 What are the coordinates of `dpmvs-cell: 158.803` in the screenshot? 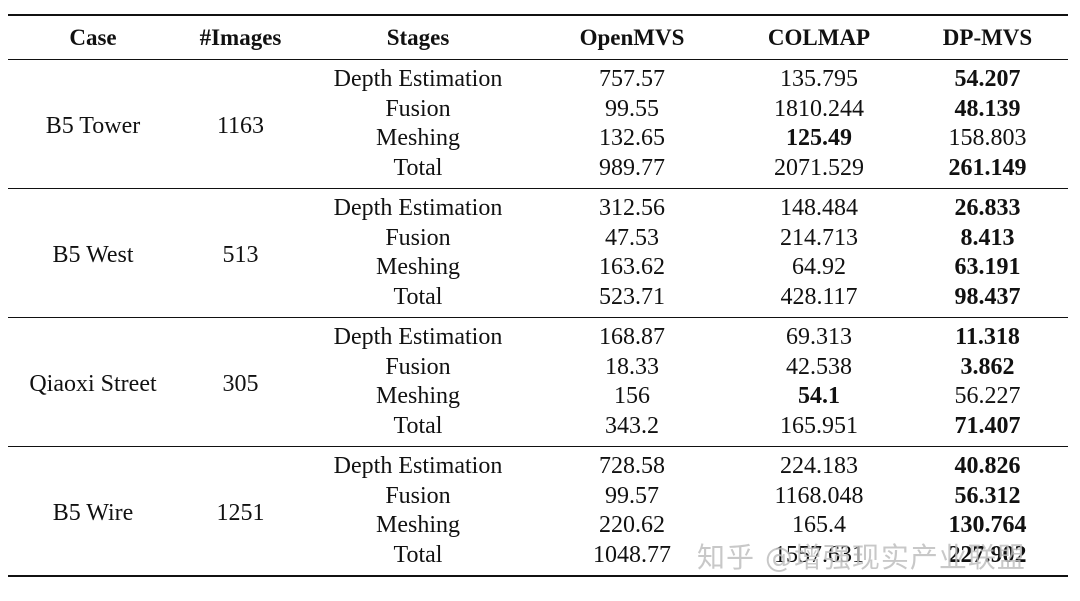 It's located at (987, 138).